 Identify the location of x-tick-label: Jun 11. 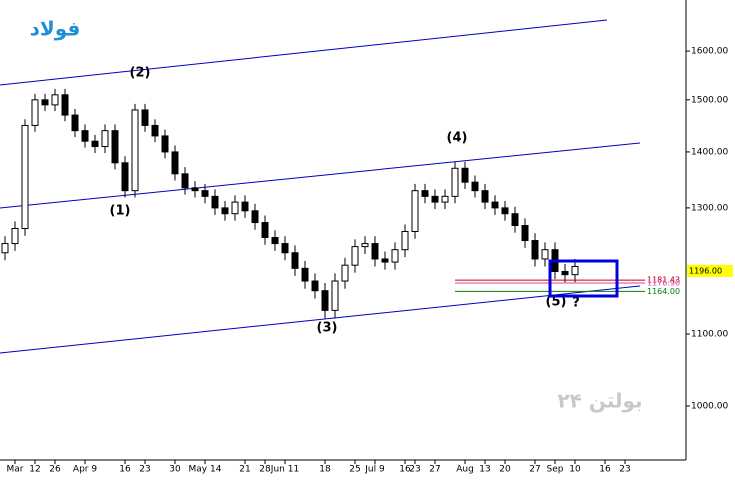
(284, 470).